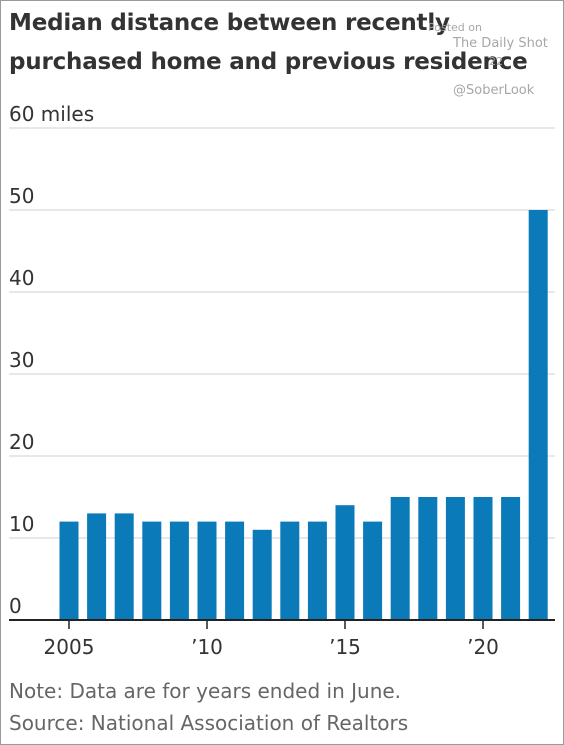  I want to click on bar-2021, so click(511, 558).